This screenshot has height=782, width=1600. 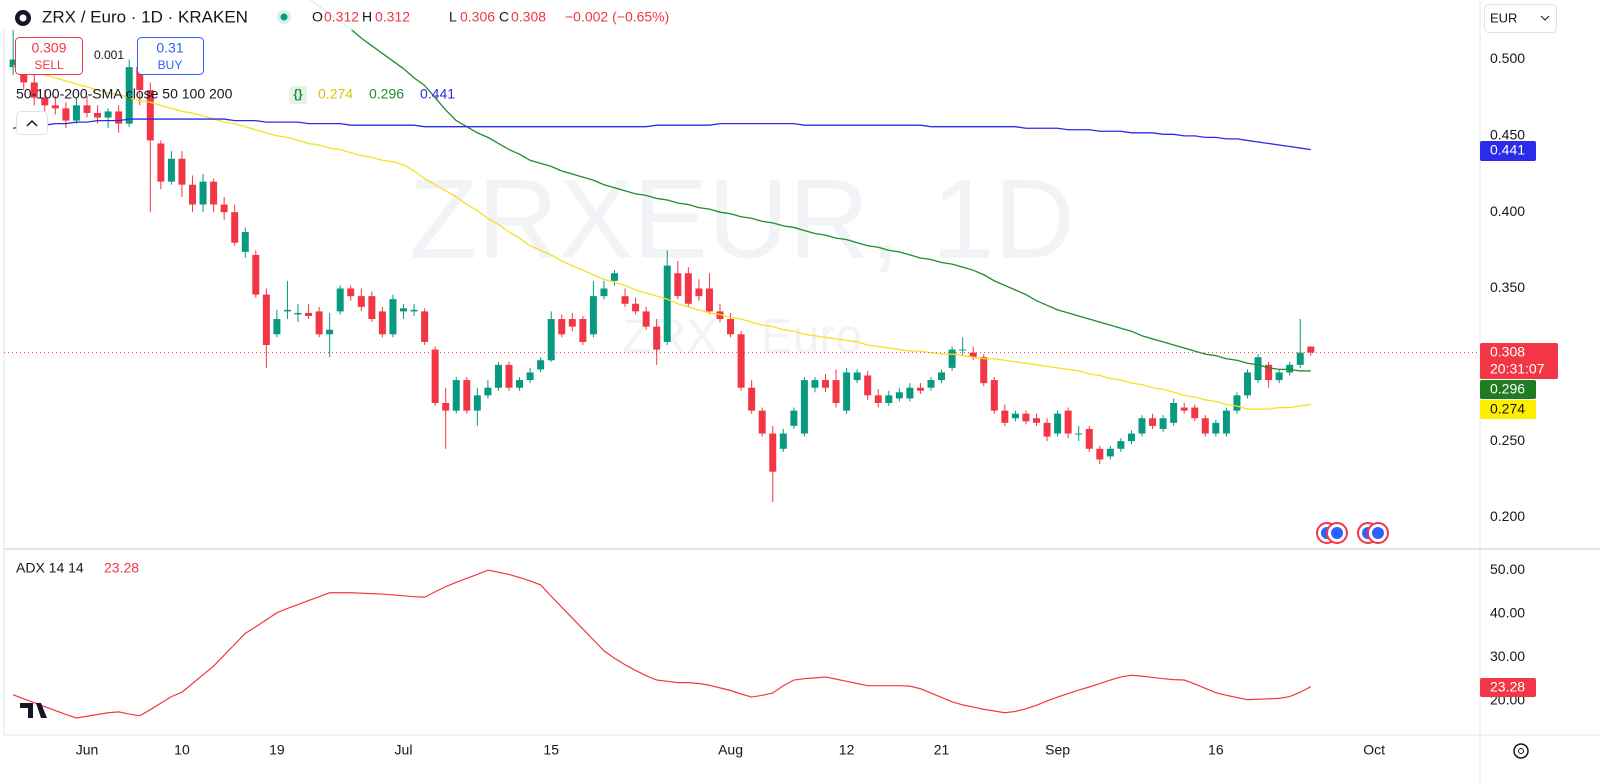 What do you see at coordinates (170, 56) in the screenshot?
I see `buy-button` at bounding box center [170, 56].